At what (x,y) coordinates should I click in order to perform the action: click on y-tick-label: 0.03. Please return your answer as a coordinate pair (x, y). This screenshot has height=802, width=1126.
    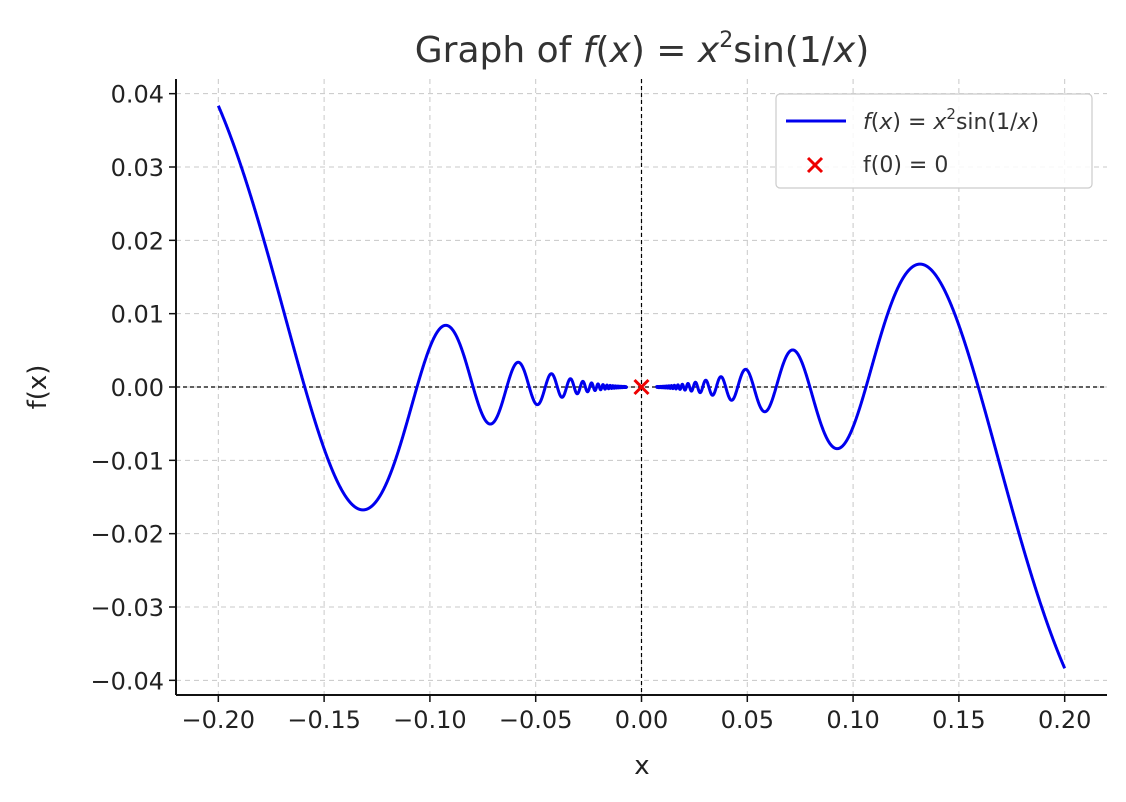
    Looking at the image, I should click on (137, 168).